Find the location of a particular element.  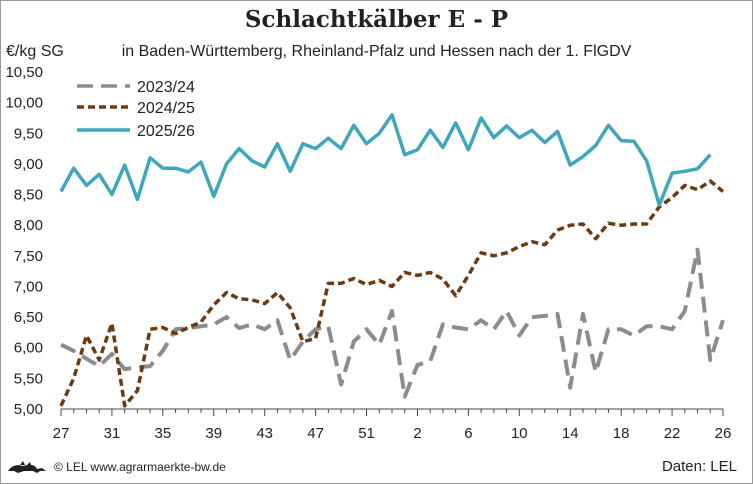

x-tick-label: 10 is located at coordinates (519, 433).